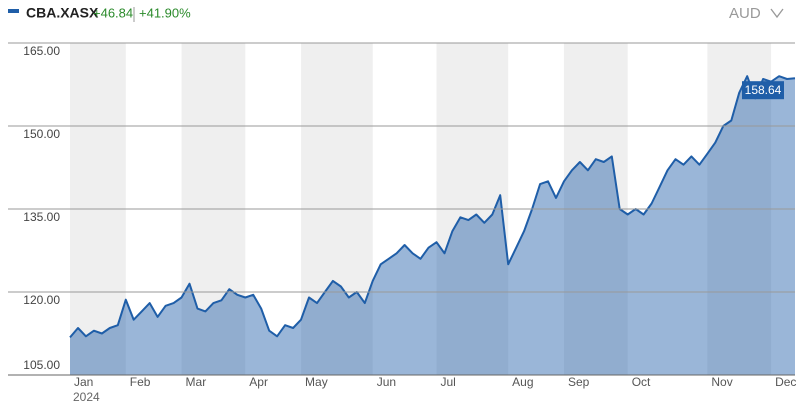 The image size is (800, 407). What do you see at coordinates (777, 13) in the screenshot?
I see `currency-dropdown` at bounding box center [777, 13].